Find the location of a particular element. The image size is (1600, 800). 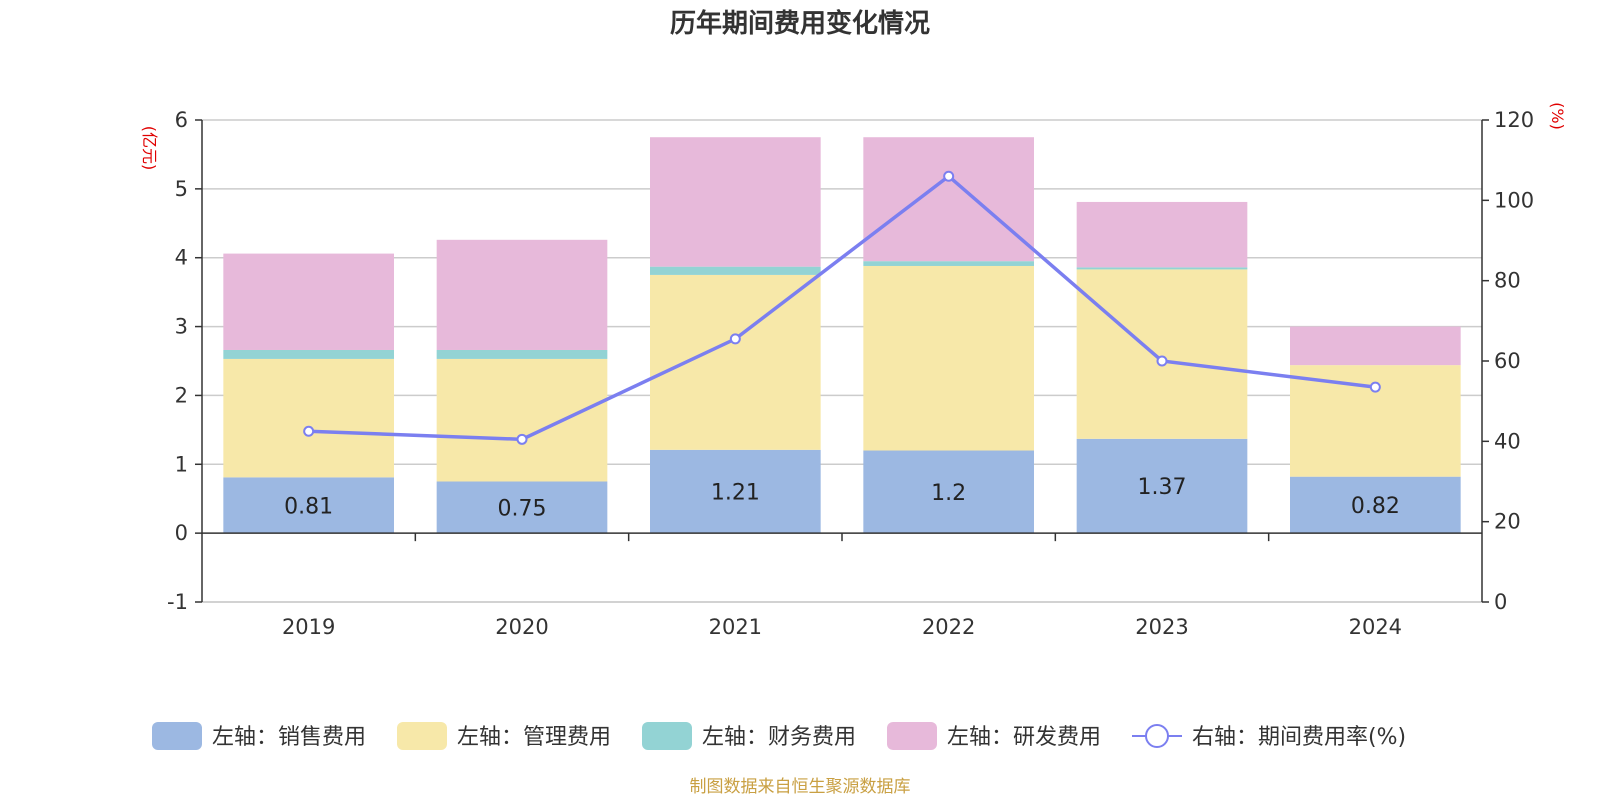

left-tick-label: 4 is located at coordinates (181, 258).